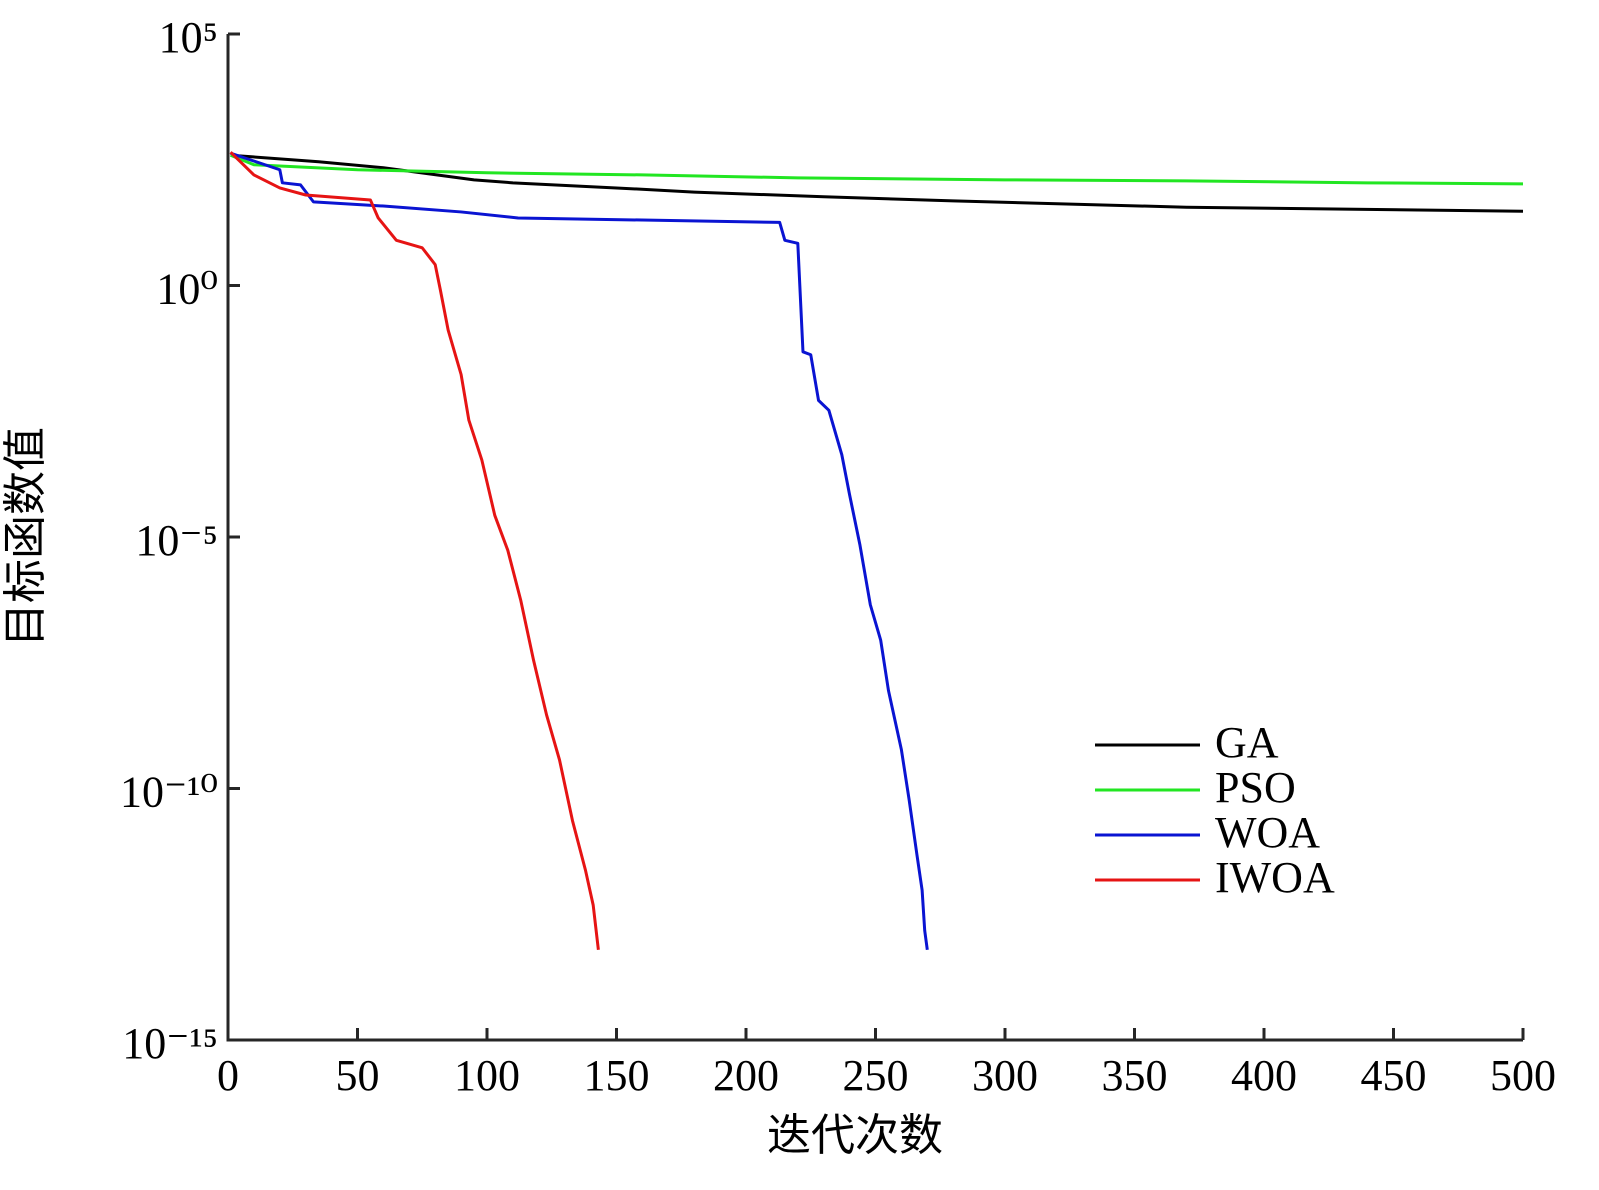  What do you see at coordinates (187, 289) in the screenshot?
I see `y-tick-label: 10⁰` at bounding box center [187, 289].